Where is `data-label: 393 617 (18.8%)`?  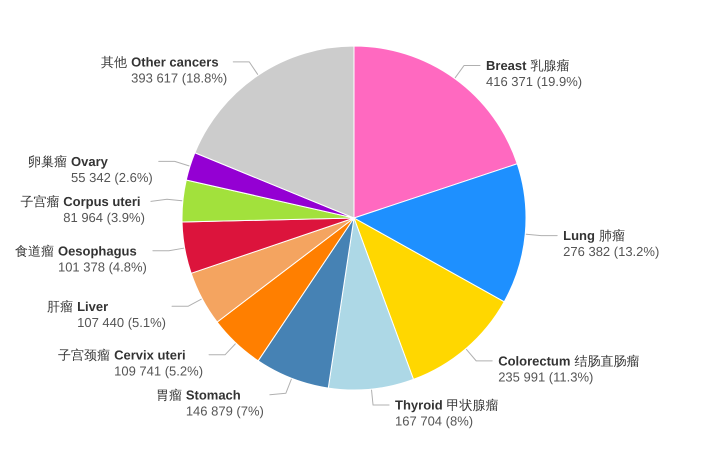 data-label: 393 617 (18.8%) is located at coordinates (179, 78).